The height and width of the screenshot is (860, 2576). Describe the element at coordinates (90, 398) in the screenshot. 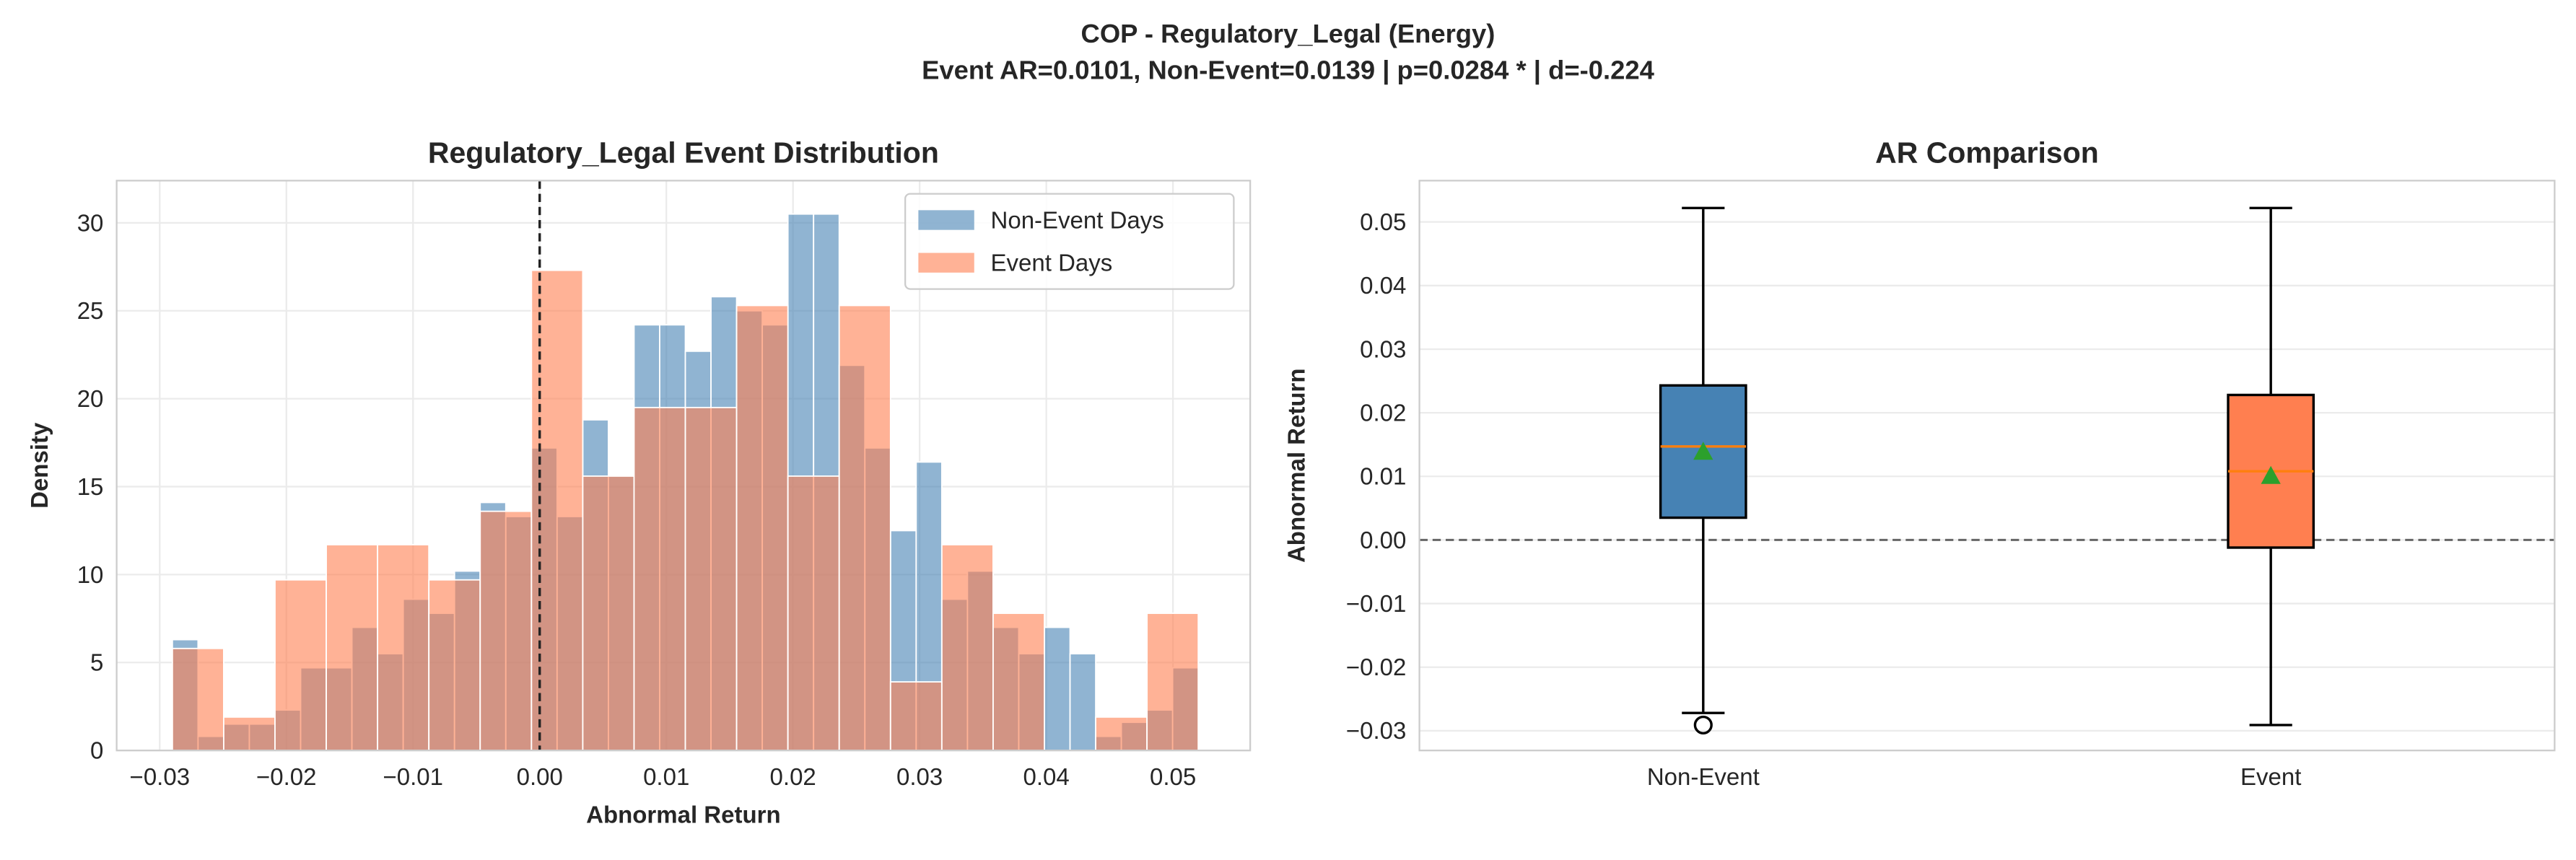

I see `y-tick-label: 20` at that location.